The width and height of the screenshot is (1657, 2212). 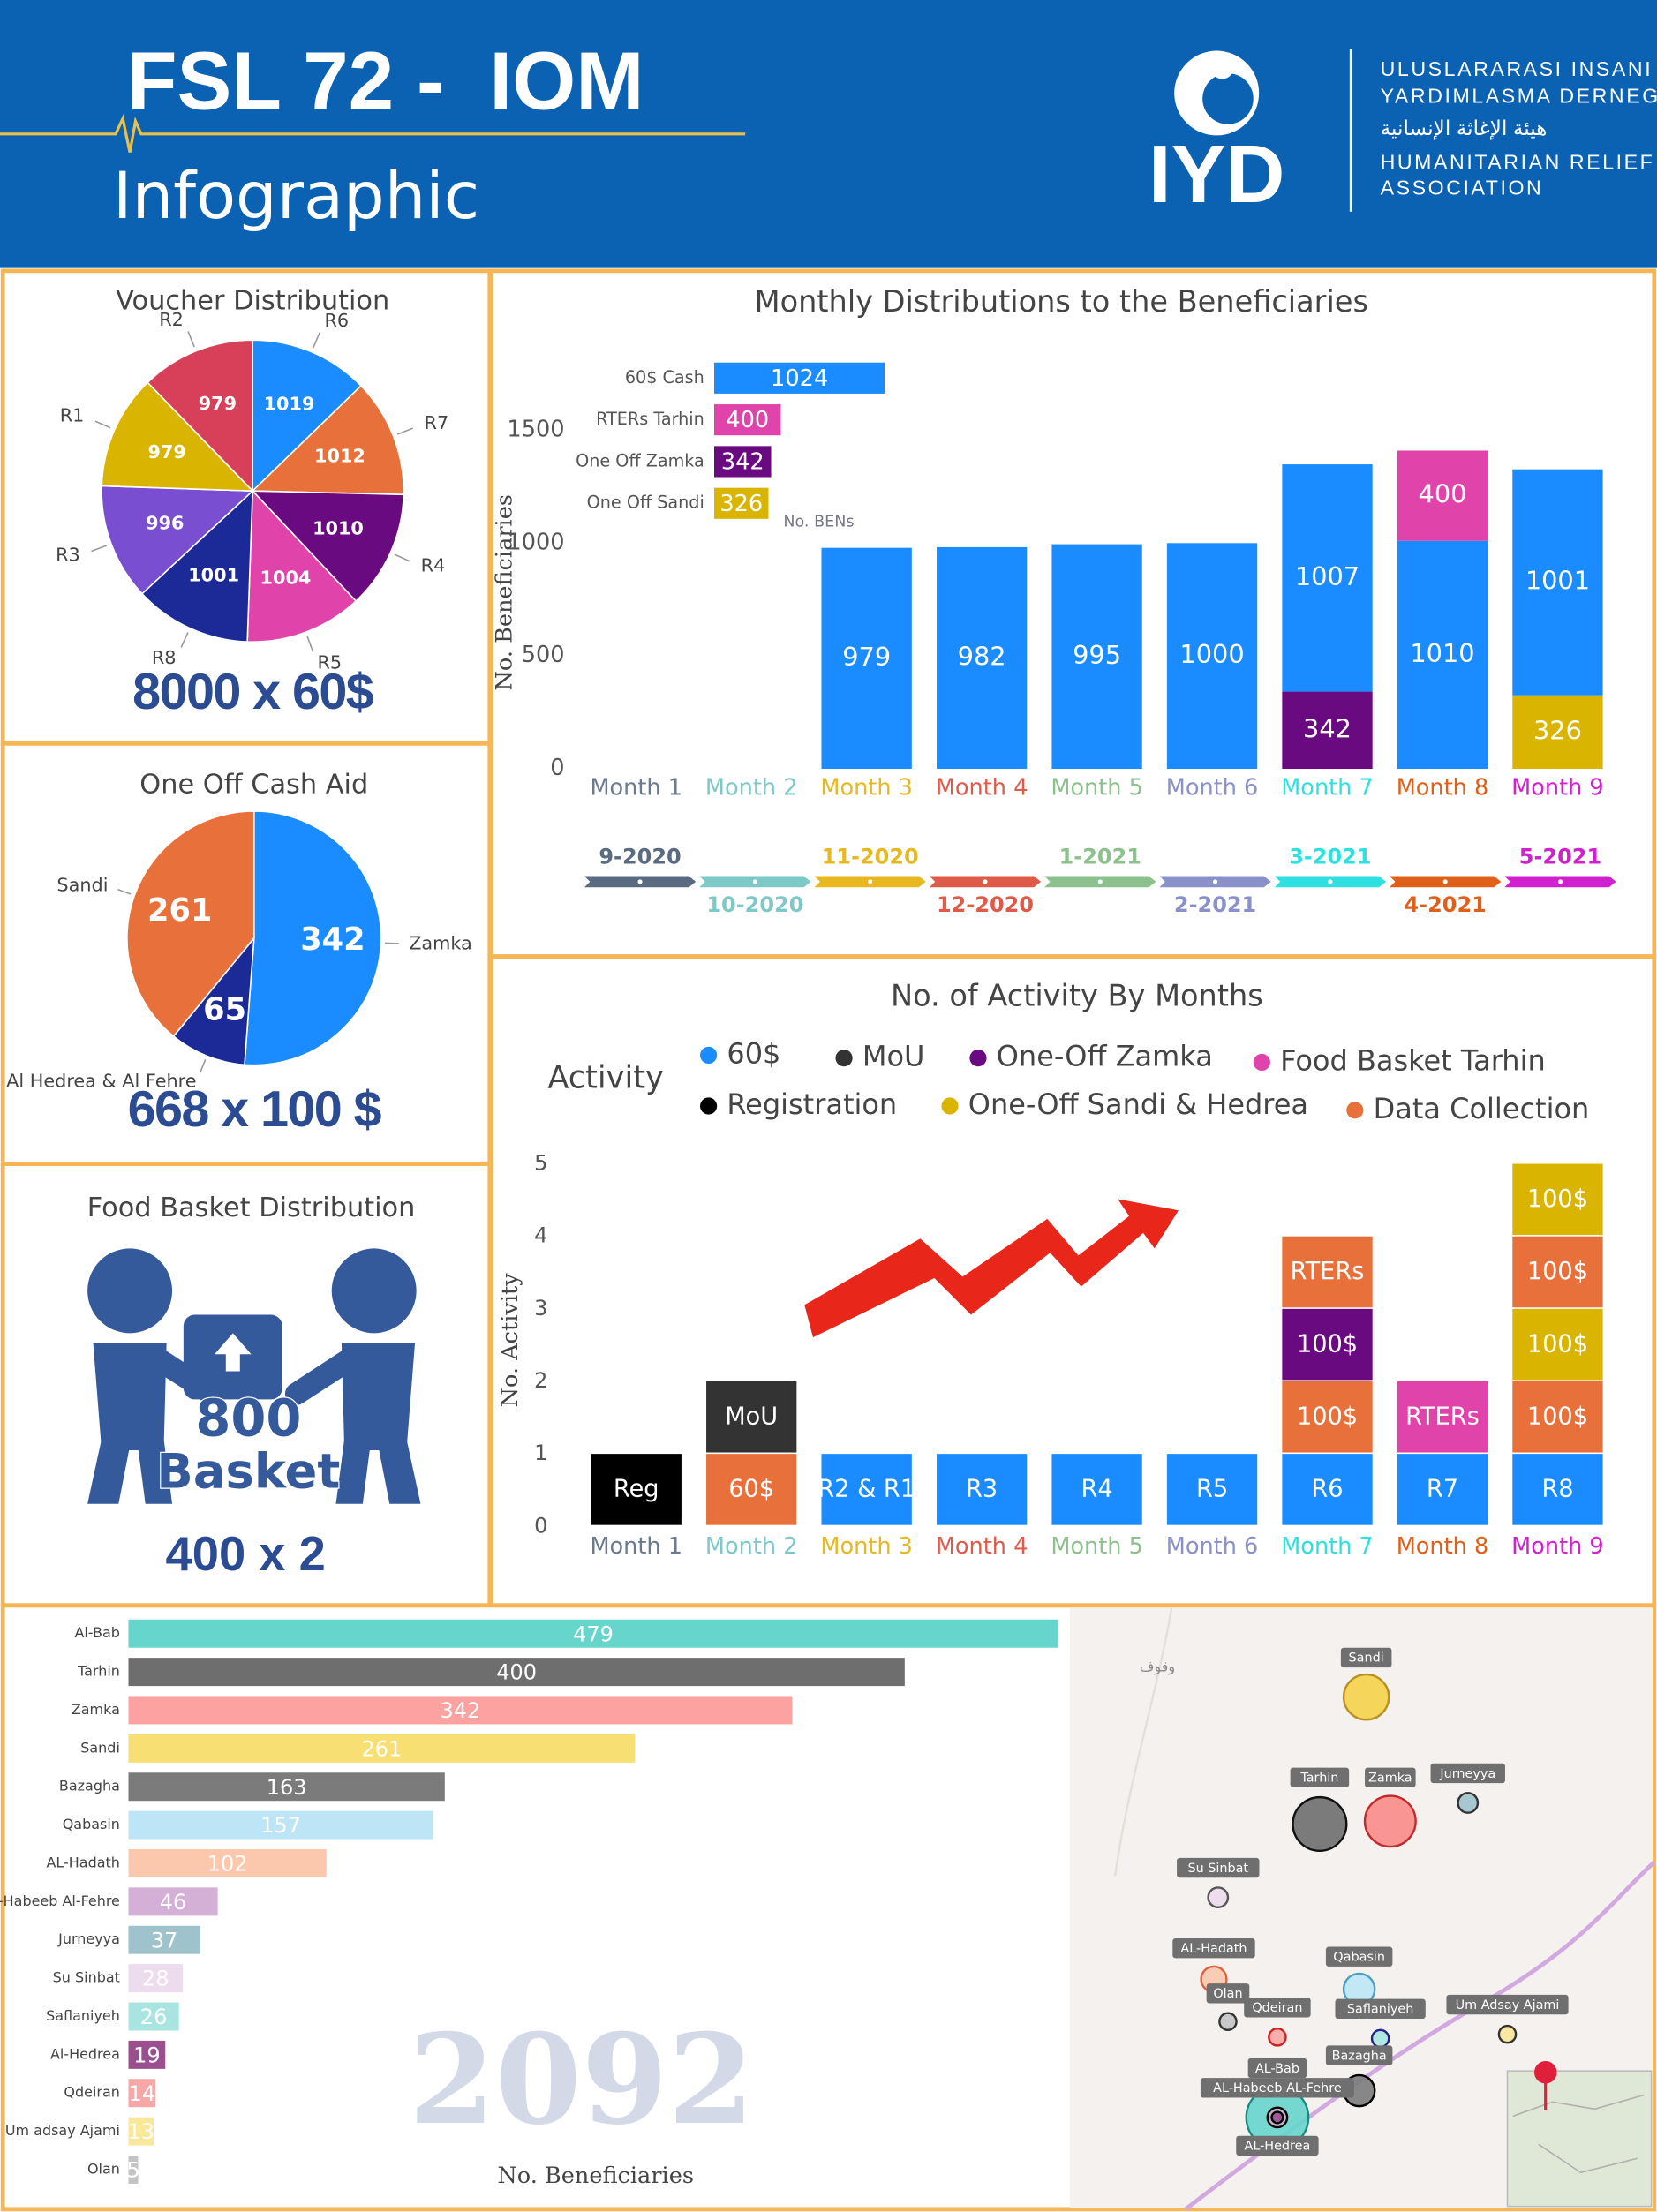 What do you see at coordinates (1580, 2139) in the screenshot?
I see `inset-map` at bounding box center [1580, 2139].